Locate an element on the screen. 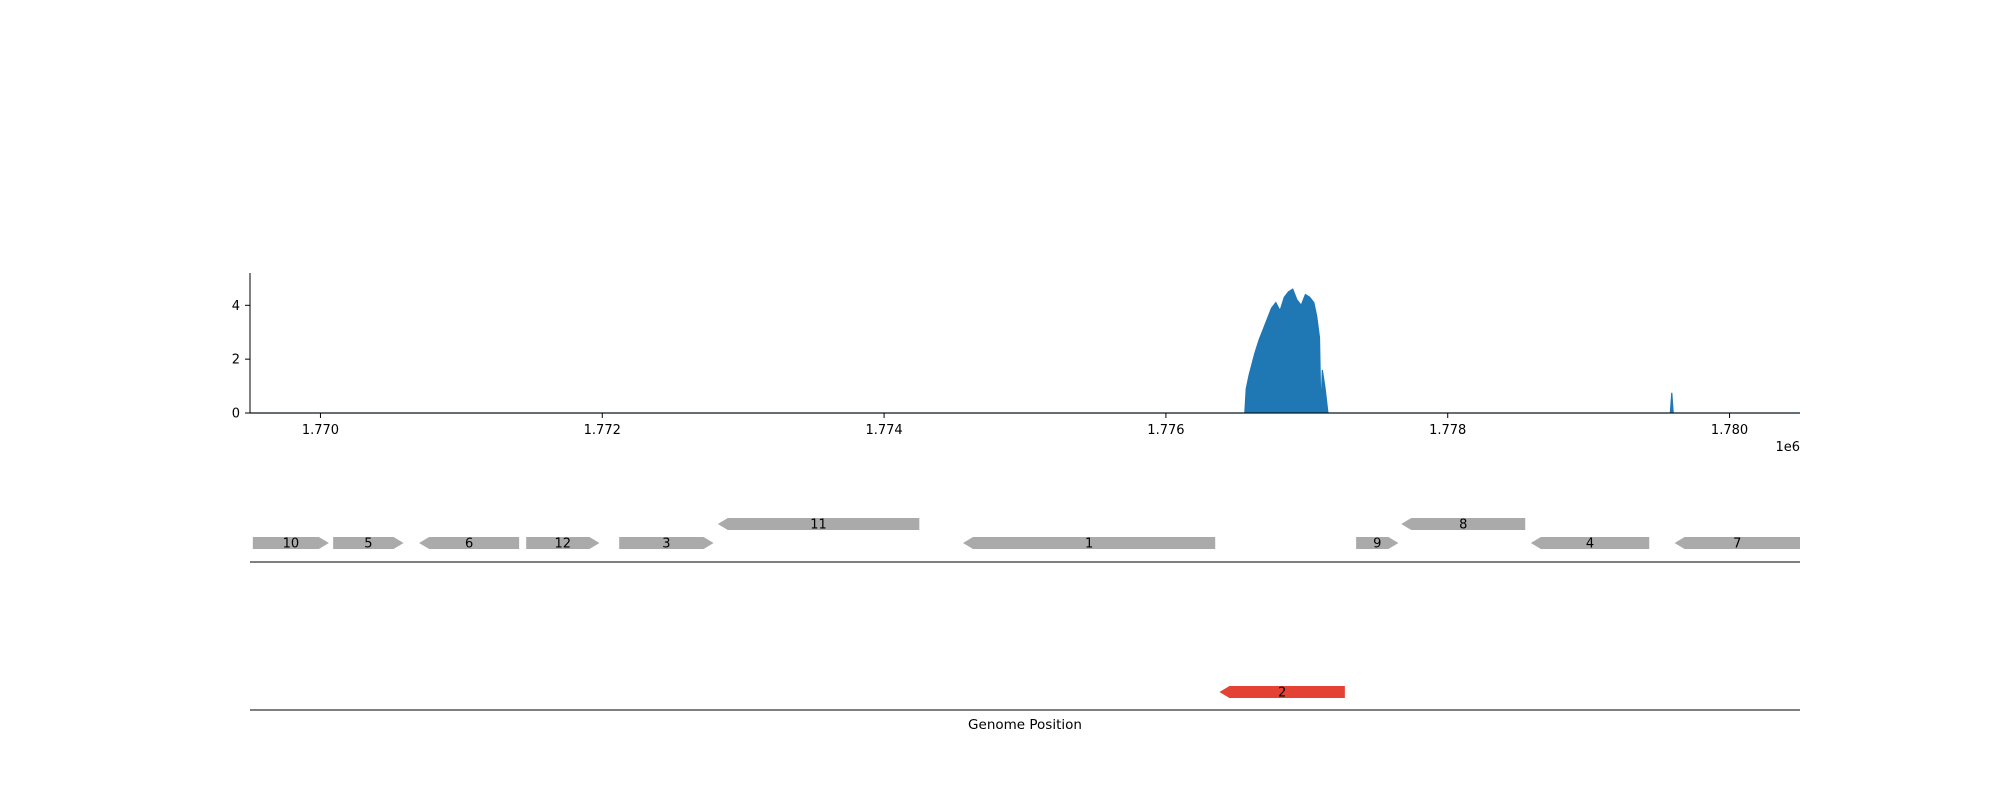  gene-label-9: 9 is located at coordinates (1377, 544).